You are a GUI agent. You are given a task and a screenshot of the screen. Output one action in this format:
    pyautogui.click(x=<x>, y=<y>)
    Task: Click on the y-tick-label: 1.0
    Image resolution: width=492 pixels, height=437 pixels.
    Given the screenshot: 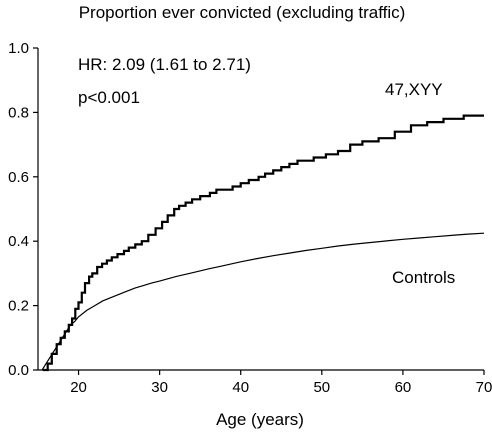 What is the action you would take?
    pyautogui.click(x=18, y=48)
    